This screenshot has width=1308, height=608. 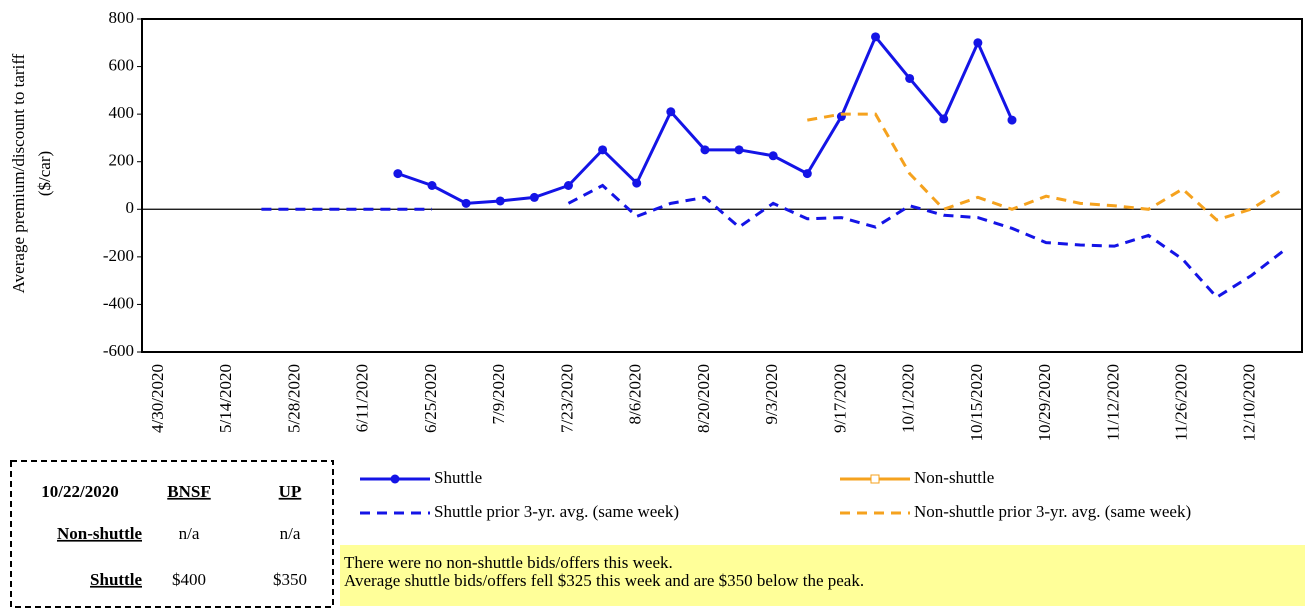 What do you see at coordinates (1112, 402) in the screenshot?
I see `x-tick-label: 11/12/2020` at bounding box center [1112, 402].